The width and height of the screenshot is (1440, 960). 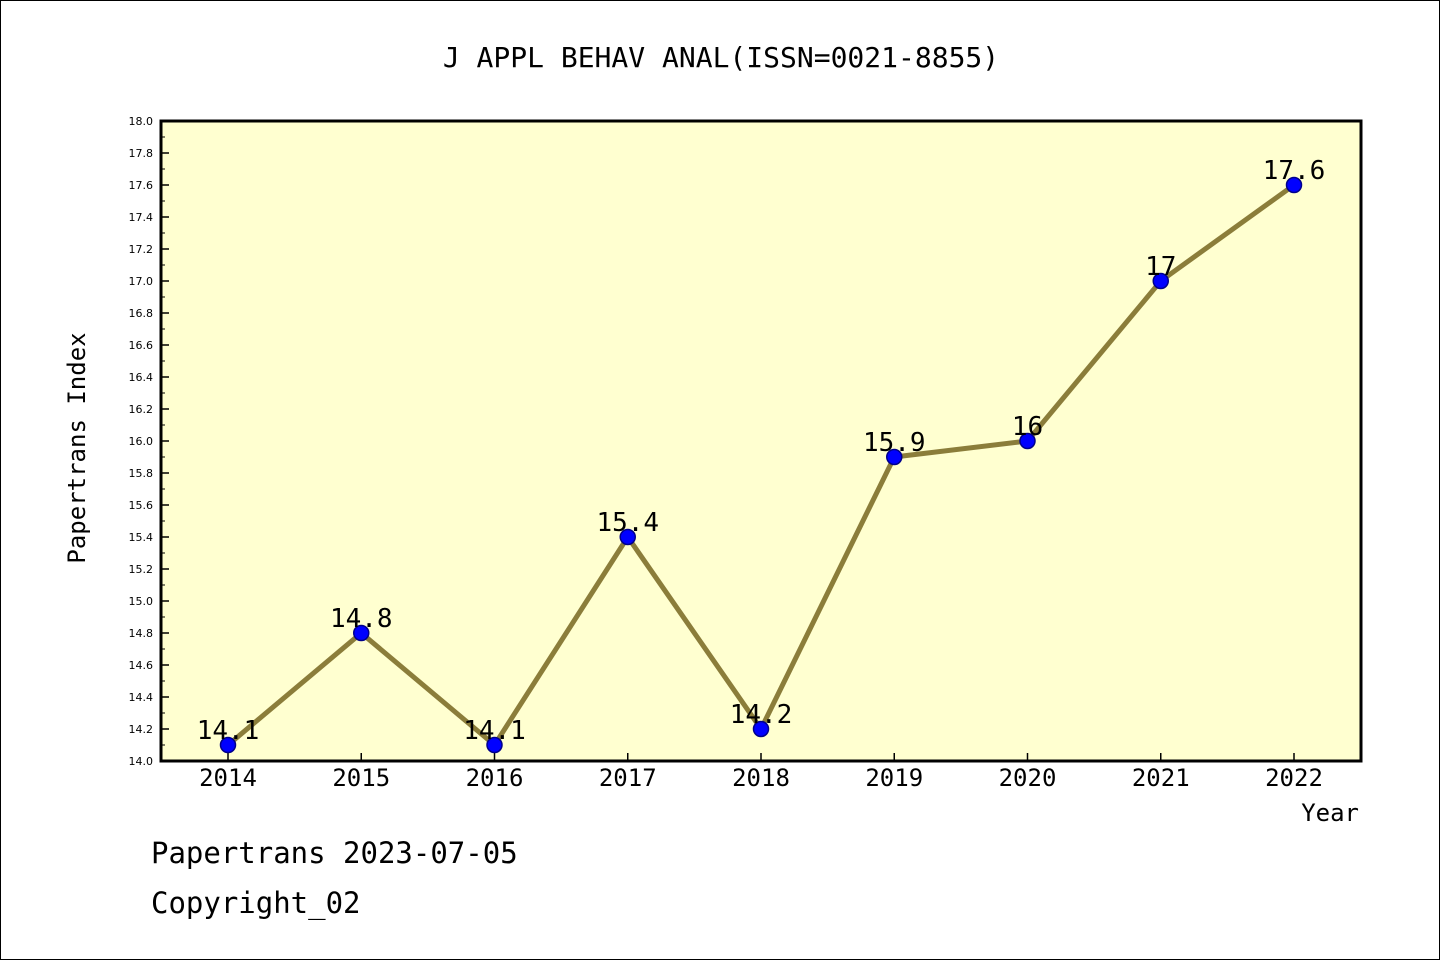 I want to click on x-tick-label: 2016, so click(x=495, y=778).